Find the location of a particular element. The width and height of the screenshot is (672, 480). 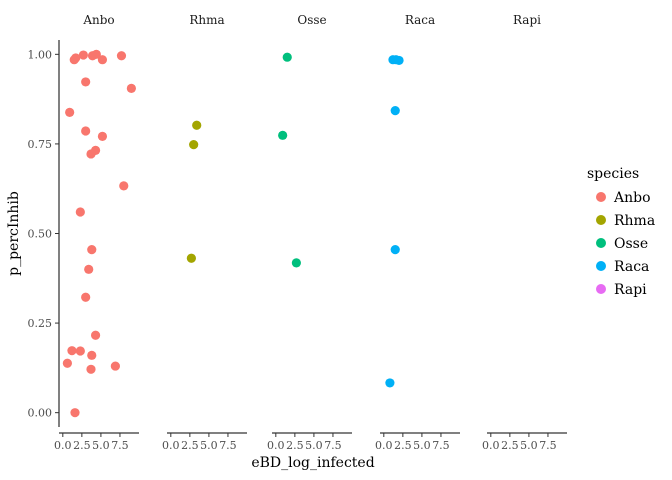

facet-strip-label: Raca is located at coordinates (420, 20).